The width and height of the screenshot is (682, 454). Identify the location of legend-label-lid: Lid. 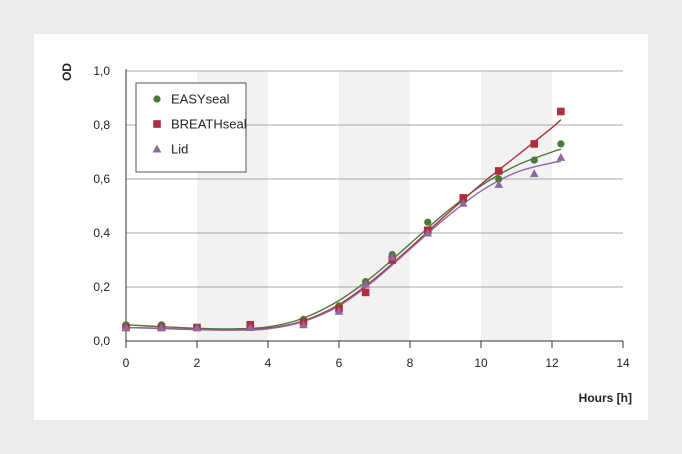
(179, 149).